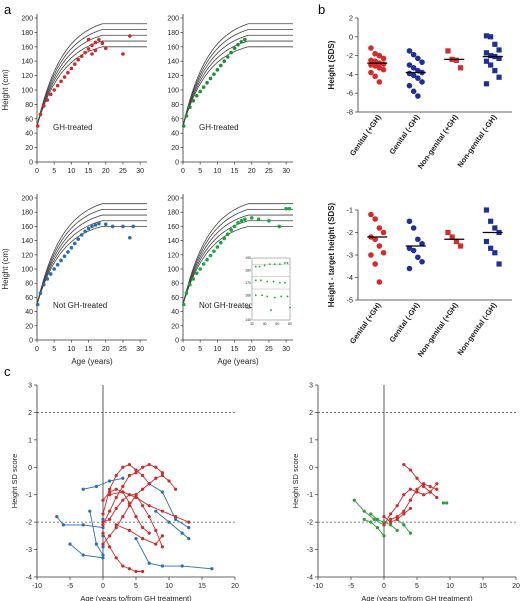  What do you see at coordinates (27, 47) in the screenshot?
I see `y-tick-label: 160` at bounding box center [27, 47].